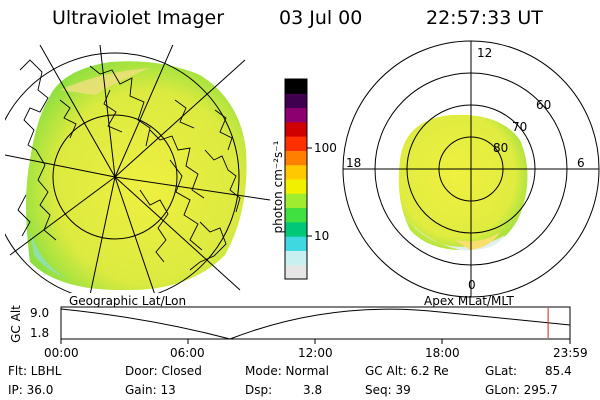 This screenshot has width=600, height=400. I want to click on lat-label-70: 70, so click(520, 127).